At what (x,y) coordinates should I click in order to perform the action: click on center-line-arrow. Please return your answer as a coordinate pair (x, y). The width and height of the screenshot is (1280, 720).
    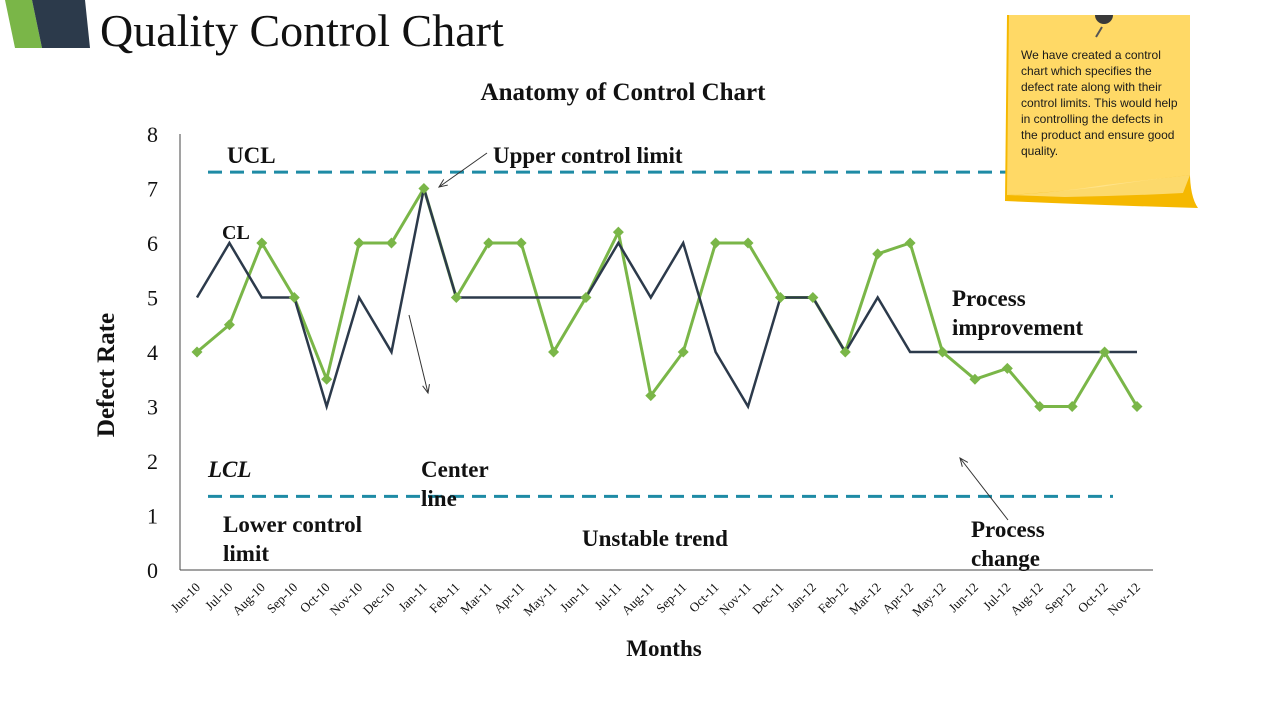
    Looking at the image, I should click on (418, 354).